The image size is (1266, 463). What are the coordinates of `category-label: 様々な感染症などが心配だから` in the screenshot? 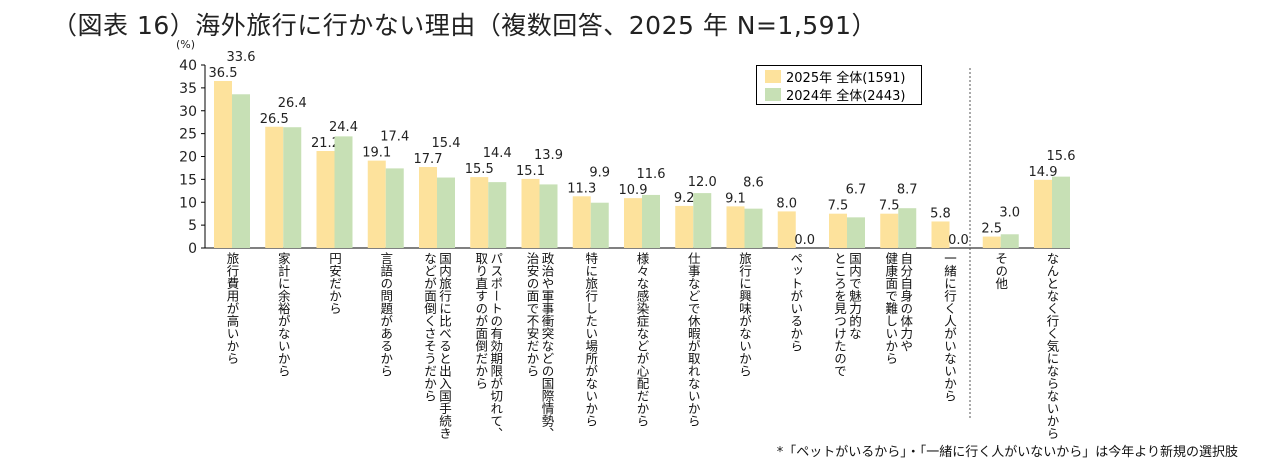 It's located at (642, 339).